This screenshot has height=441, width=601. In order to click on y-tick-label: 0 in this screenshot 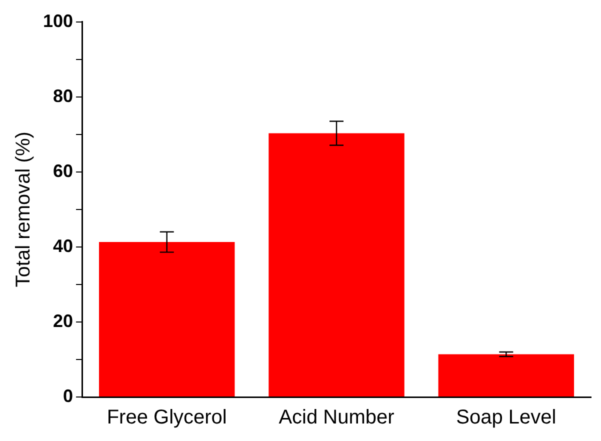, I will do `click(68, 396)`.